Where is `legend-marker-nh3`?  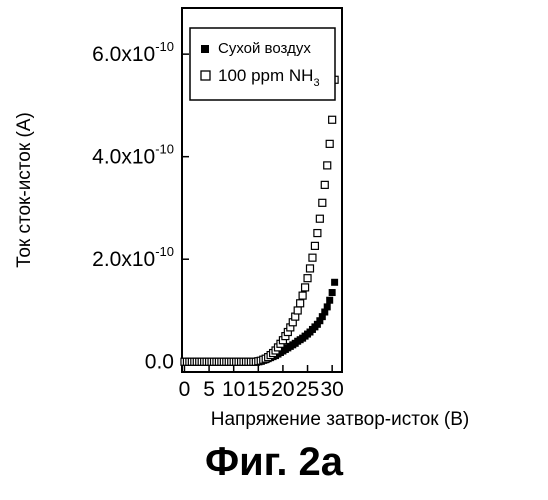
legend-marker-nh3 is located at coordinates (205, 75).